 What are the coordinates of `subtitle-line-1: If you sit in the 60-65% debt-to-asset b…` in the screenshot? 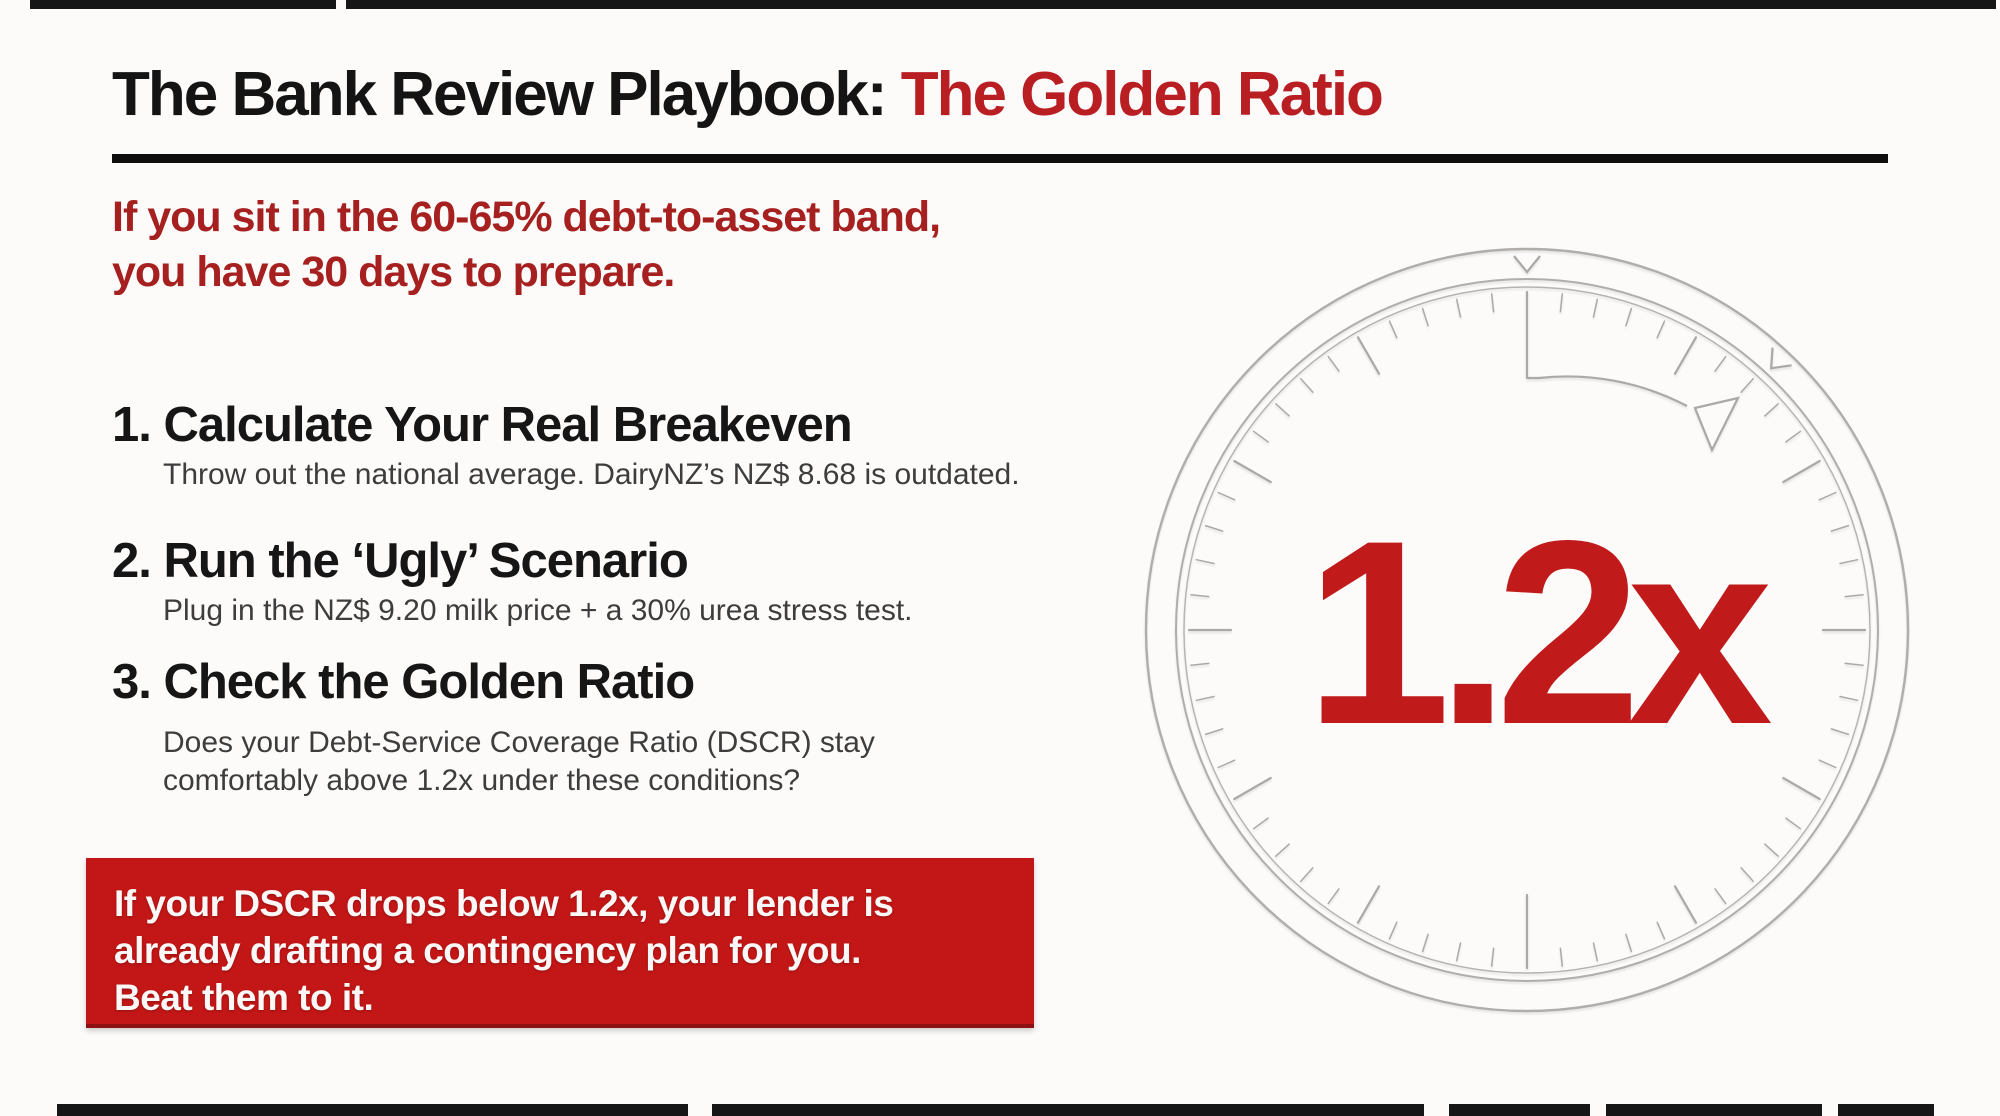 It's located at (526, 217).